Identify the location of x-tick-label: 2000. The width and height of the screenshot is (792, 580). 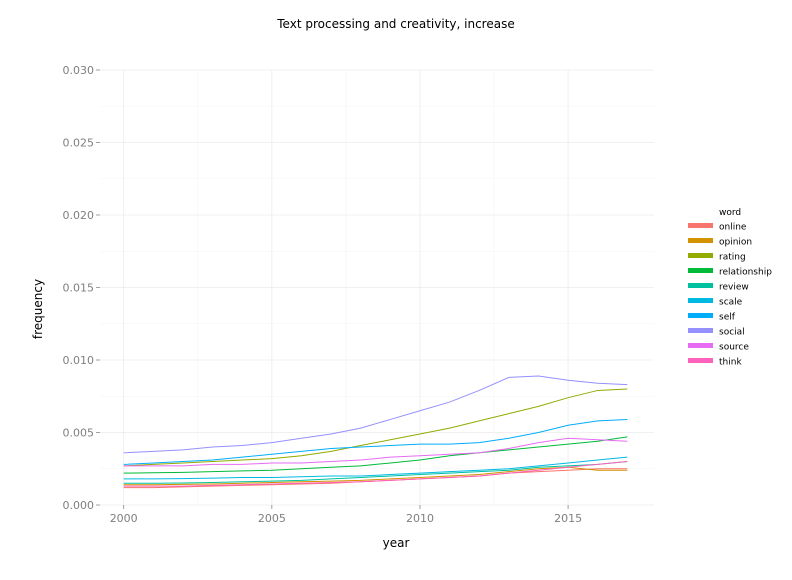
(124, 518).